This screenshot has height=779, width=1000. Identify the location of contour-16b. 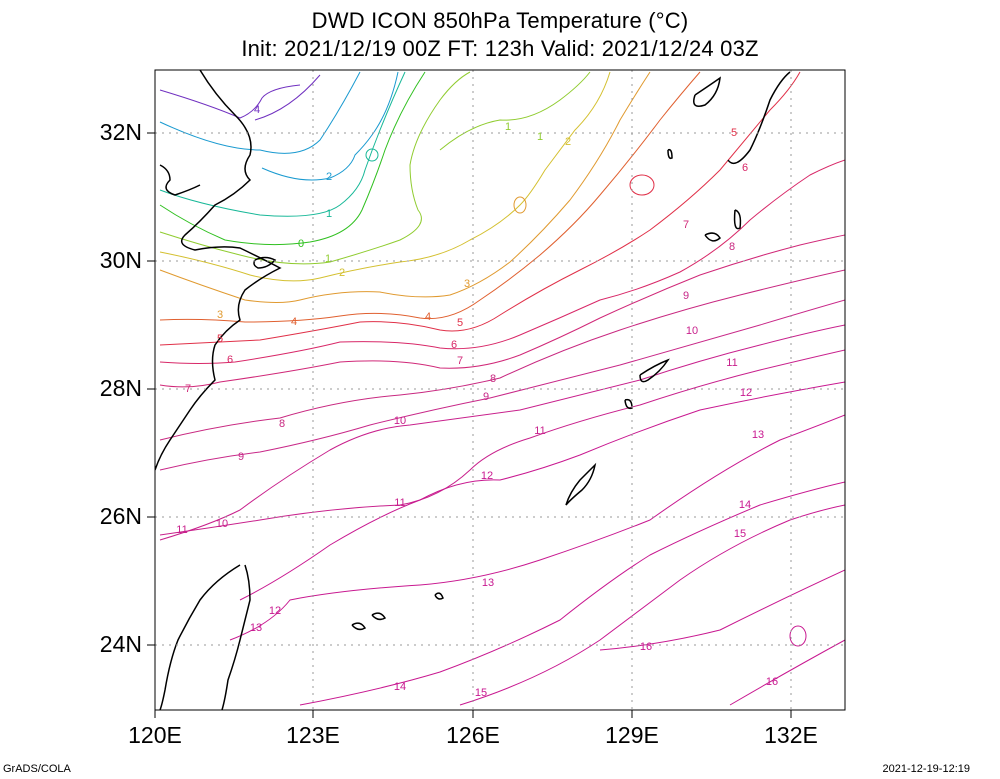
(787, 672).